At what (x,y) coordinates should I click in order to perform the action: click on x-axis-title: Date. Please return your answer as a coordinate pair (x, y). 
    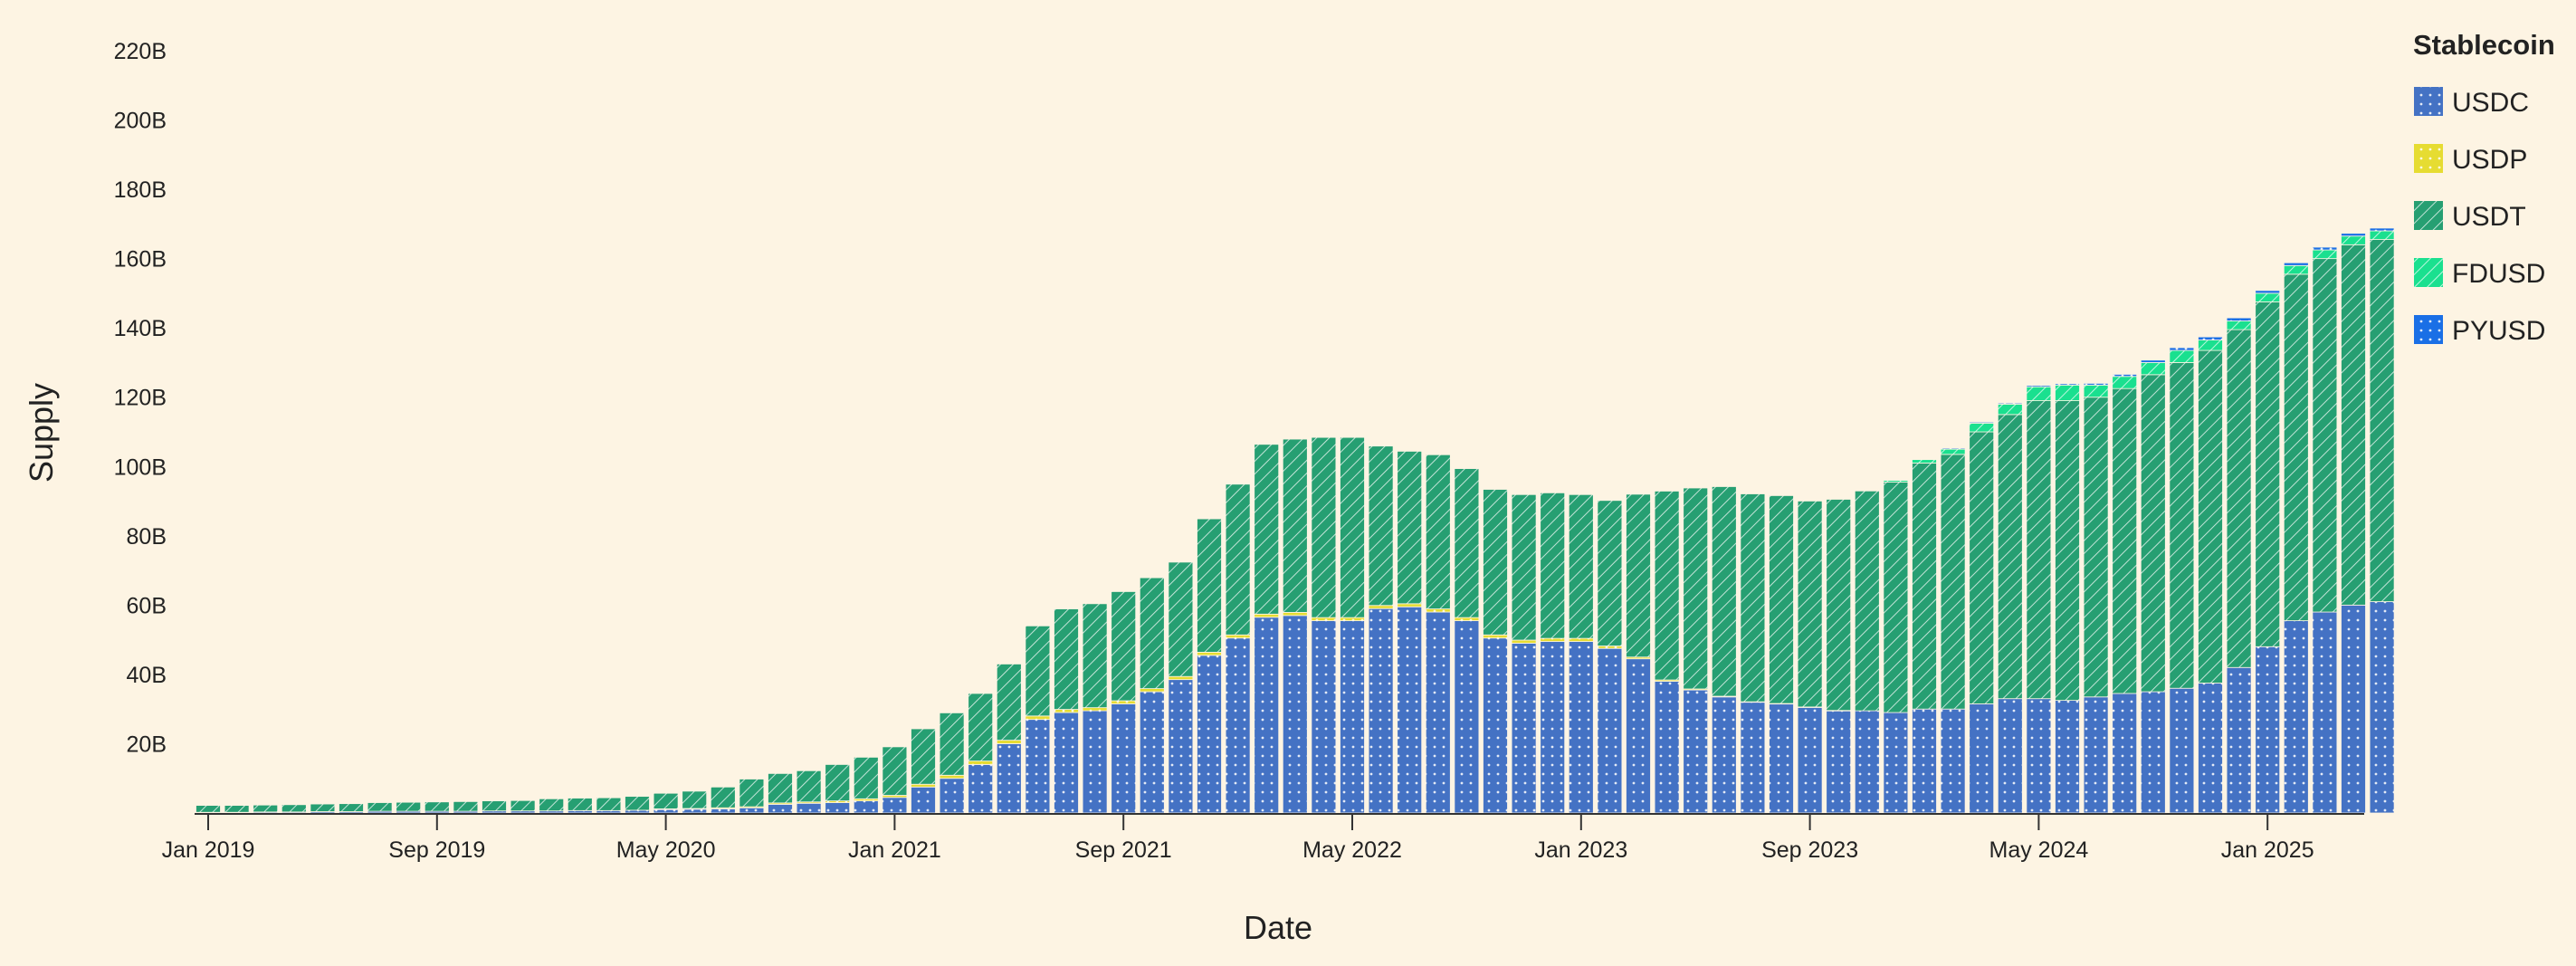
    Looking at the image, I should click on (1278, 928).